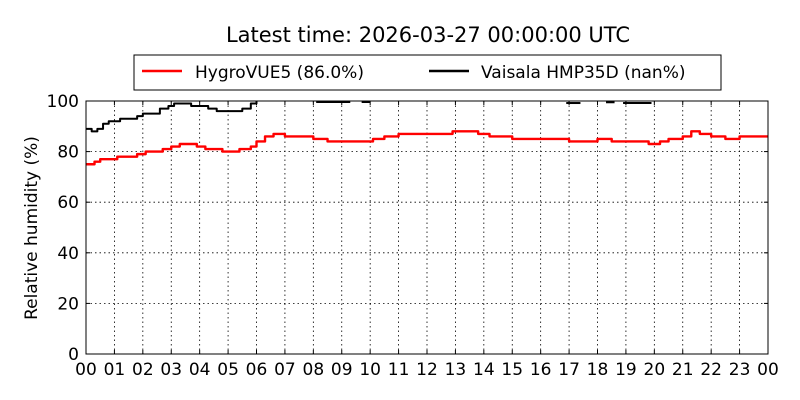  I want to click on y-tick-label: 20, so click(68, 304).